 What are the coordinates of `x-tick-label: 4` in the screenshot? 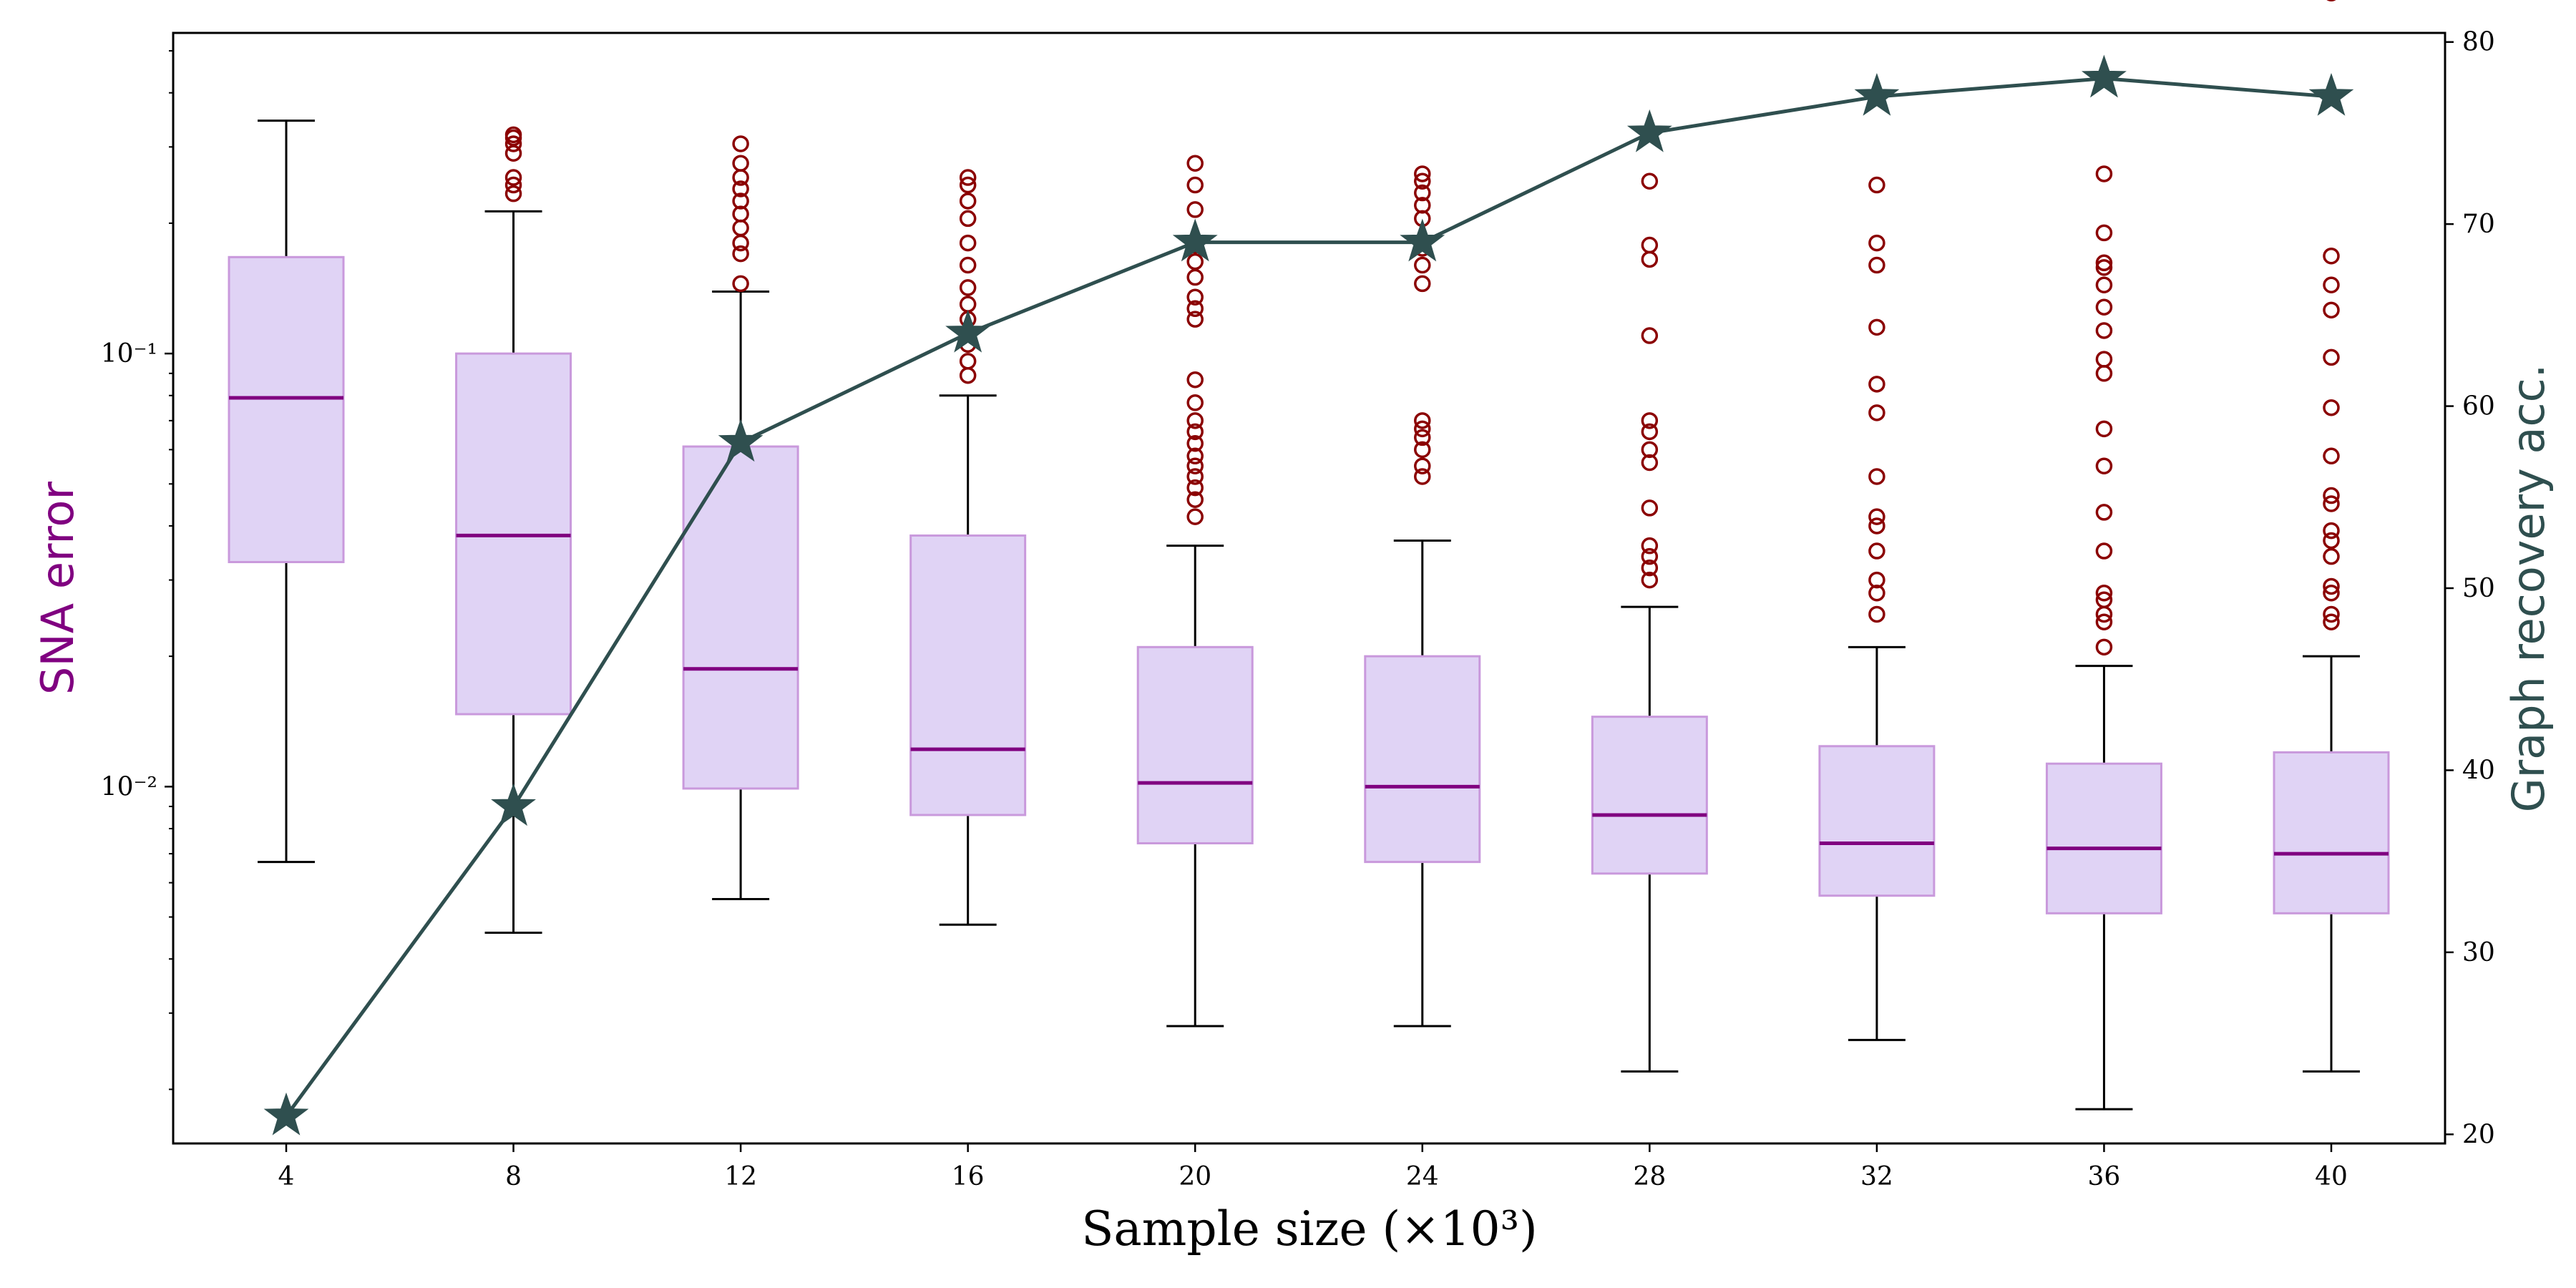 It's located at (286, 1176).